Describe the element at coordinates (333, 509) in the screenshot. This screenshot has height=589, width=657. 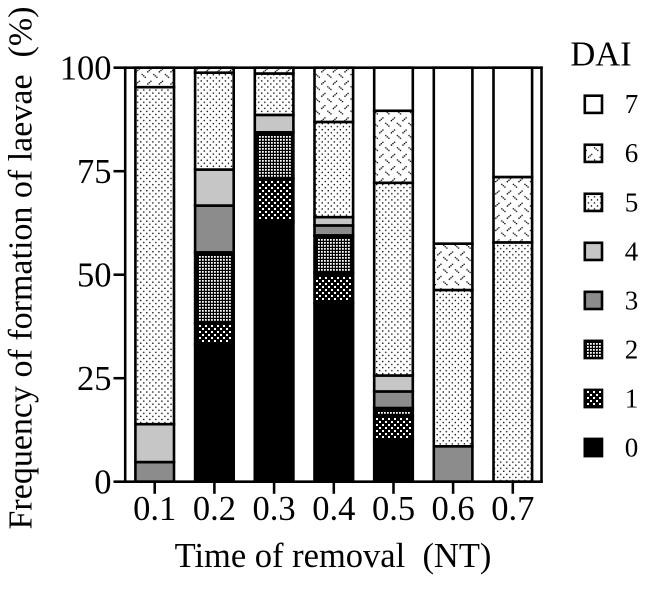
I see `svg-text: 0.4` at that location.